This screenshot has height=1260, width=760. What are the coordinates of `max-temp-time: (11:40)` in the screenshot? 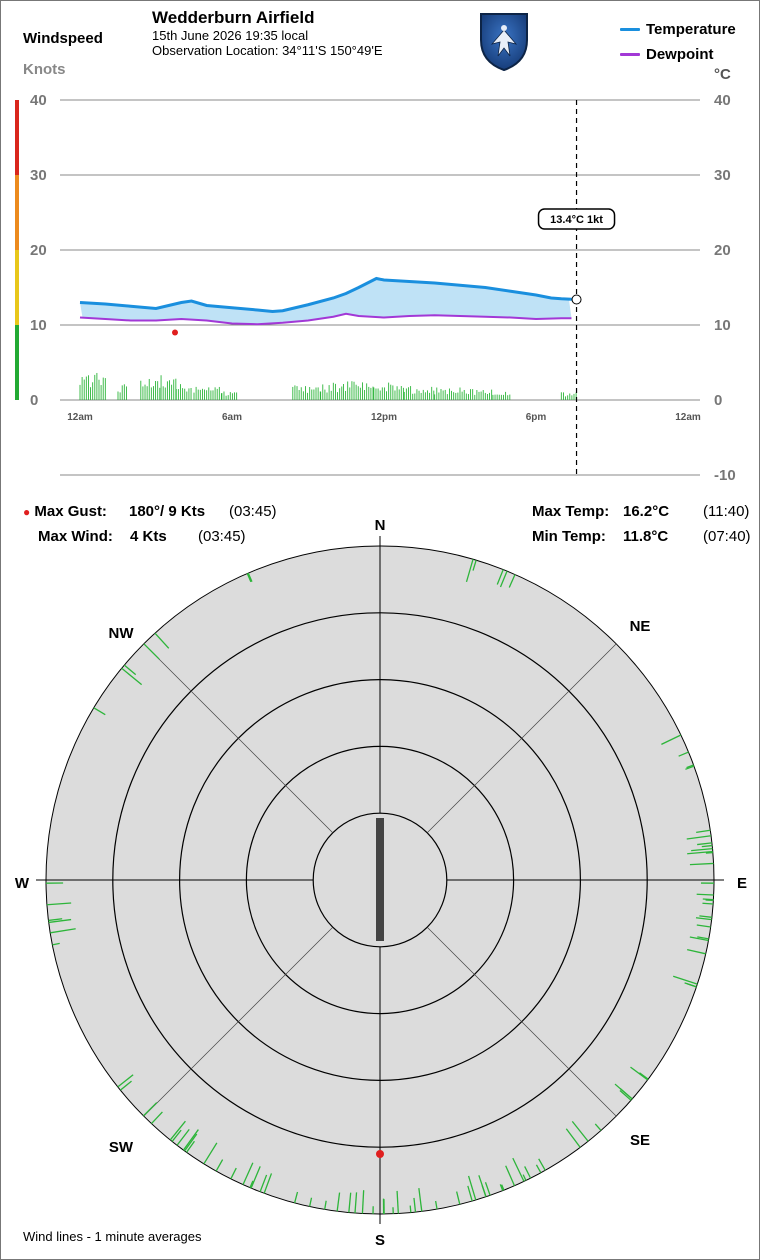 It's located at (726, 511).